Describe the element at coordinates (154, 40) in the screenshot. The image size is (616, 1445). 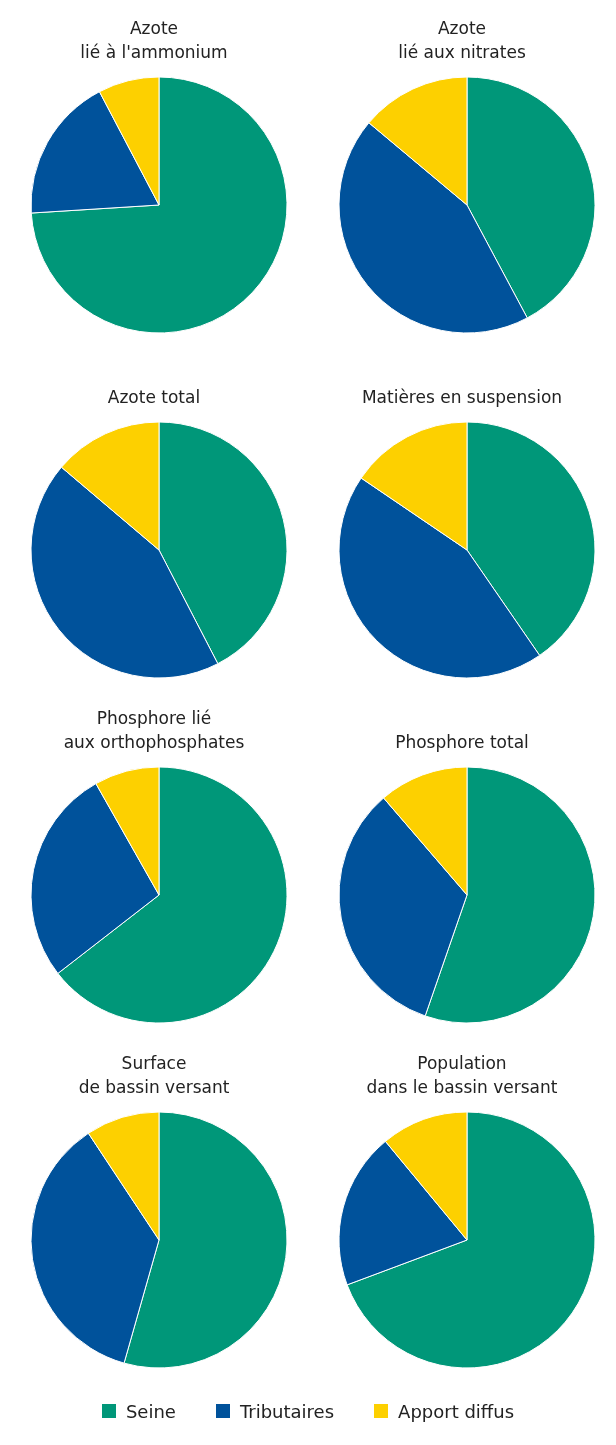
I see `chart-title: Azote lié à l'ammonium` at that location.